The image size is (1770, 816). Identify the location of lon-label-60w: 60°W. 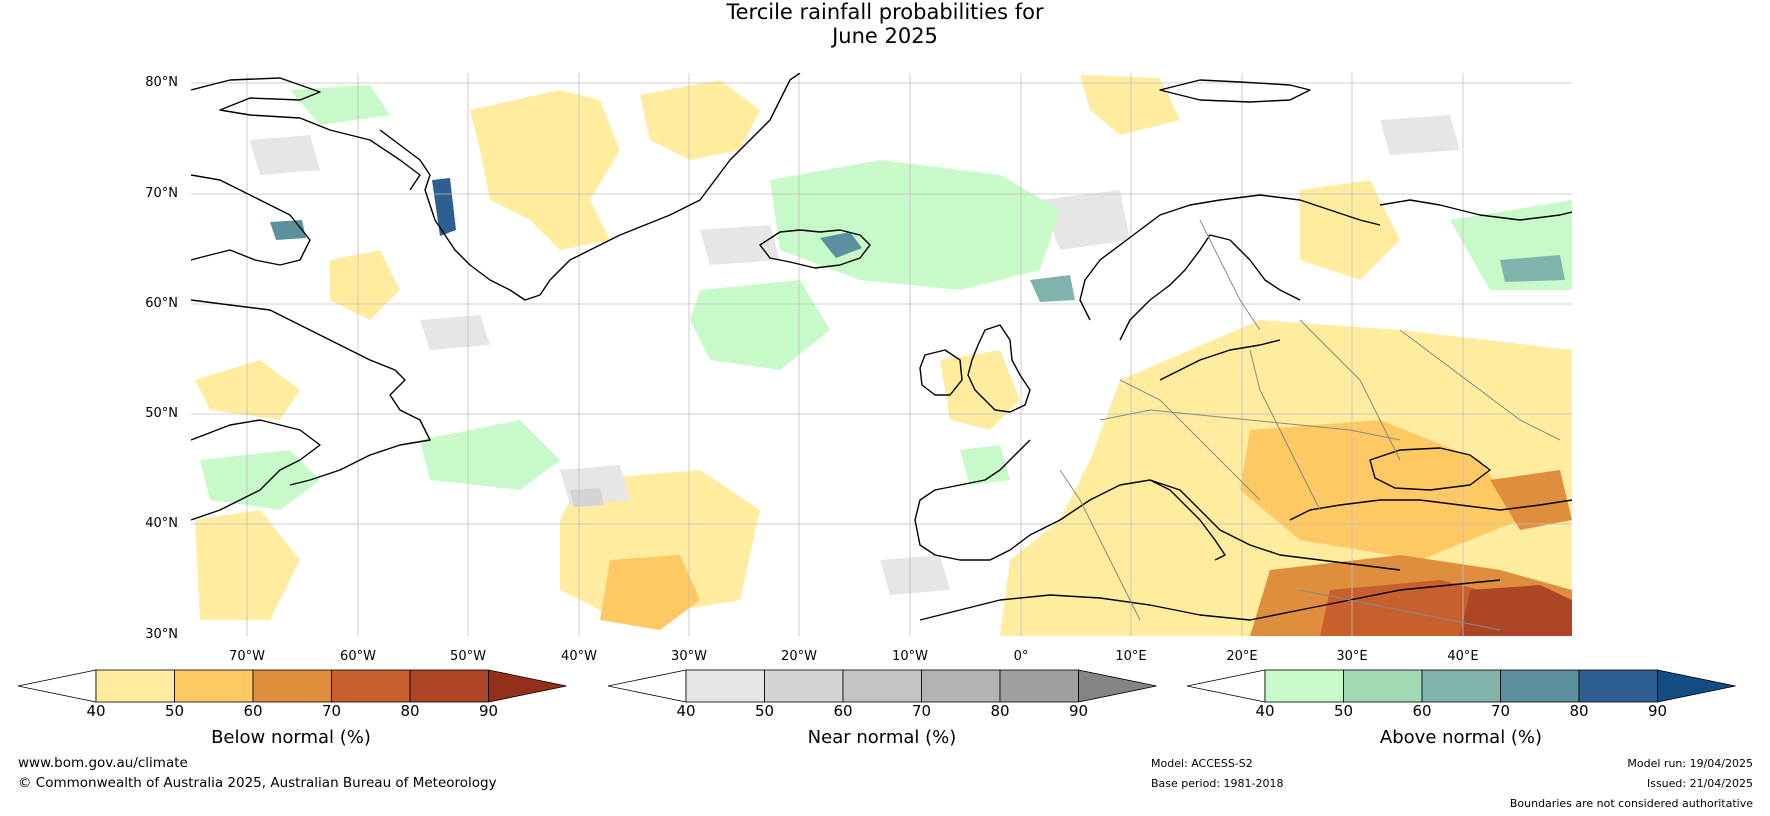
(358, 656).